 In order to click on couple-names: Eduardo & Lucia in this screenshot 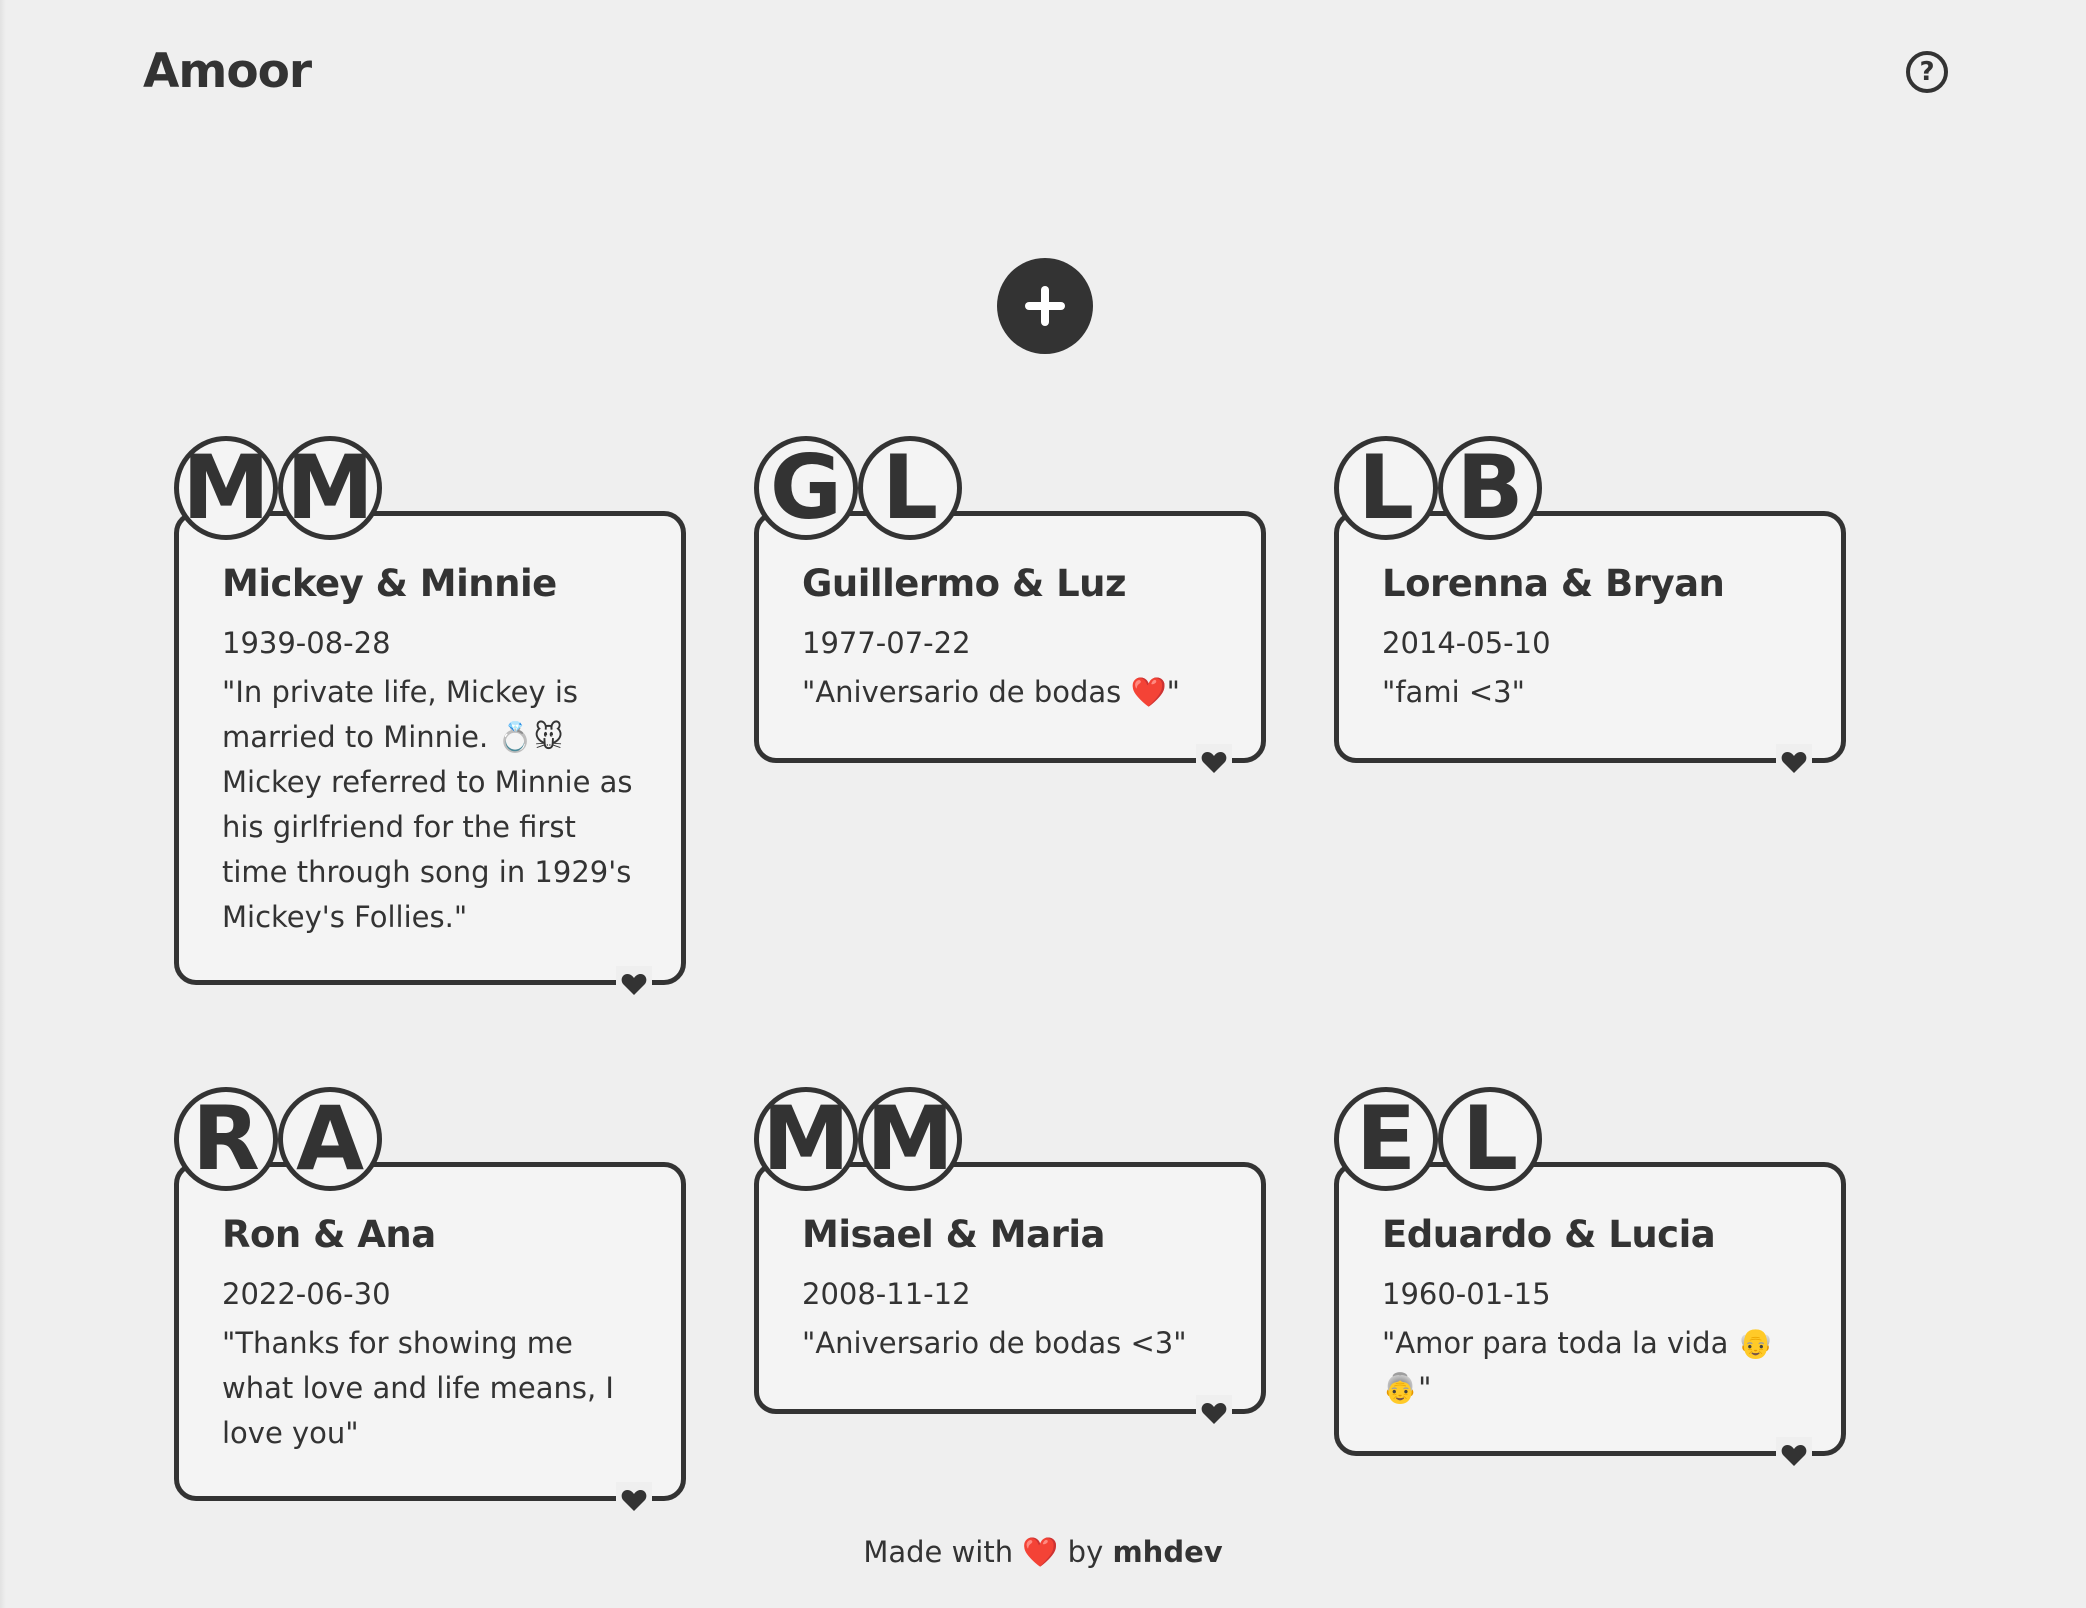, I will do `click(1549, 1234)`.